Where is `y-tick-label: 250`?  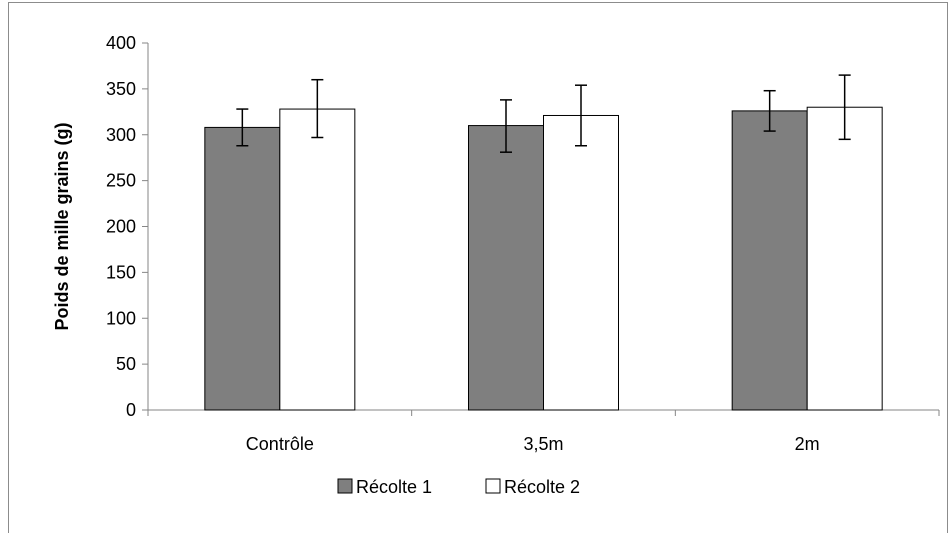
y-tick-label: 250 is located at coordinates (121, 181).